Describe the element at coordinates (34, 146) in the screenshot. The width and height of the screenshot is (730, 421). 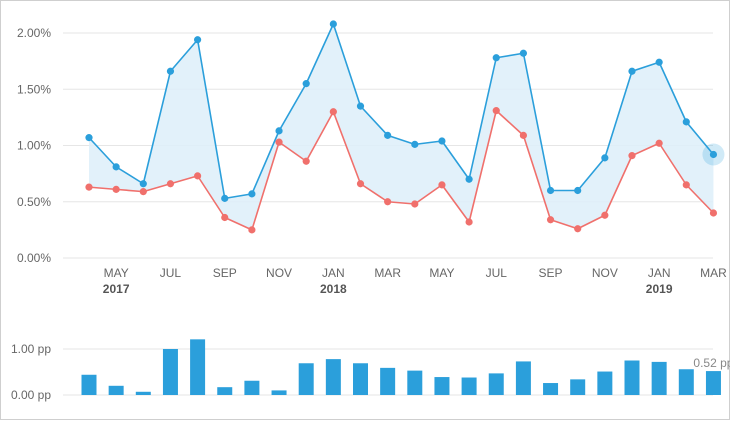
I see `y-tick-label: 1.00%` at that location.